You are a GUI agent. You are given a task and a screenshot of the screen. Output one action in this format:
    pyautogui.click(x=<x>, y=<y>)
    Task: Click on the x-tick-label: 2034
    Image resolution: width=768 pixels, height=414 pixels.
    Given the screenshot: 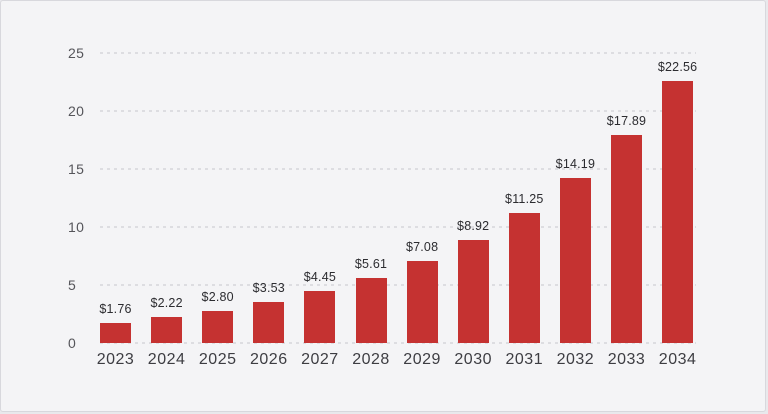 What is the action you would take?
    pyautogui.click(x=677, y=359)
    